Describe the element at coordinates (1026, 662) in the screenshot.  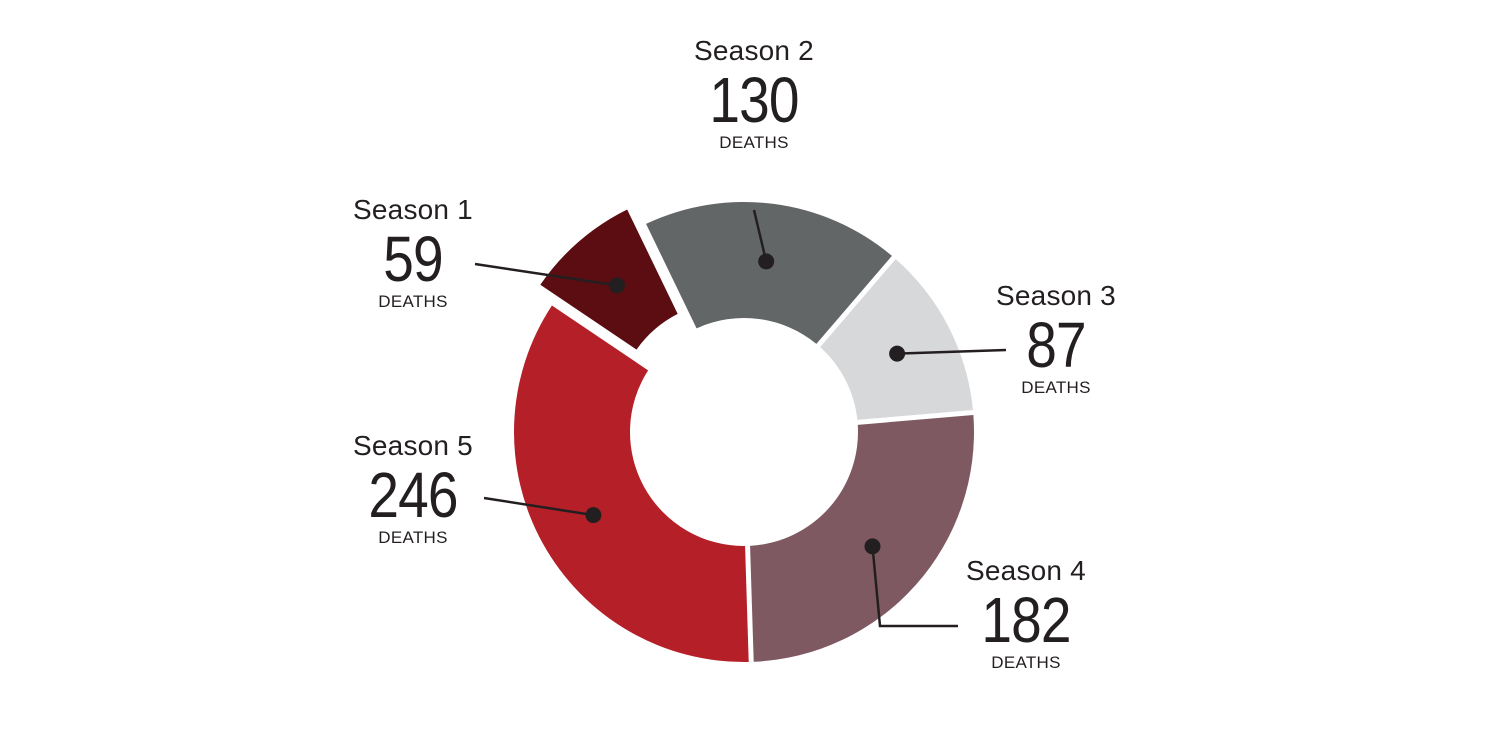
I see `season-4-unit: DEATHS` at that location.